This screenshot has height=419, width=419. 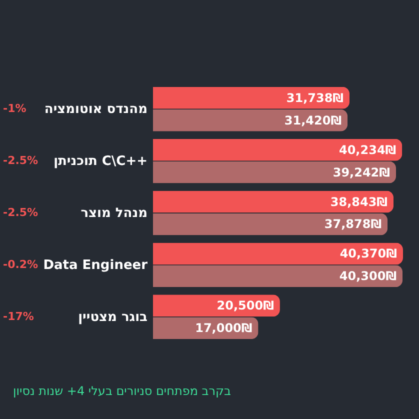 I want to click on text: -1%, so click(x=14, y=109).